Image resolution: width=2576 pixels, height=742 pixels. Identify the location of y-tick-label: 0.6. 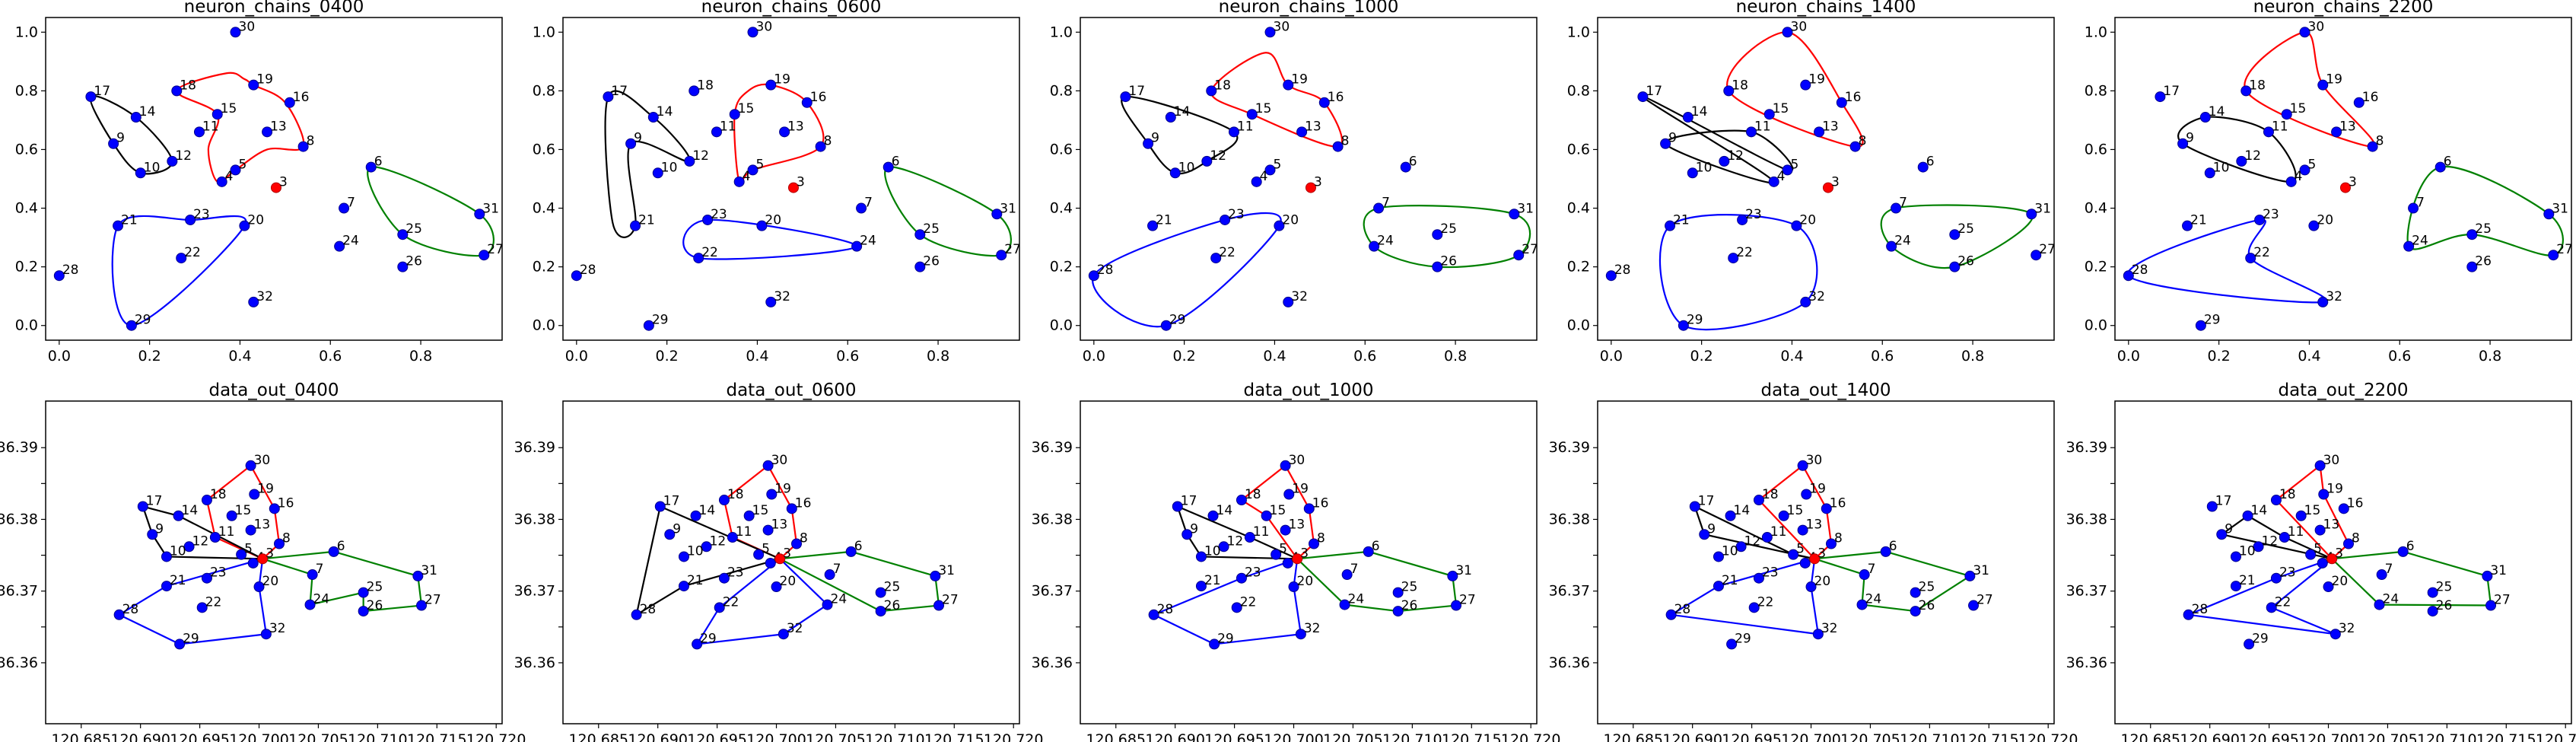
(544, 149).